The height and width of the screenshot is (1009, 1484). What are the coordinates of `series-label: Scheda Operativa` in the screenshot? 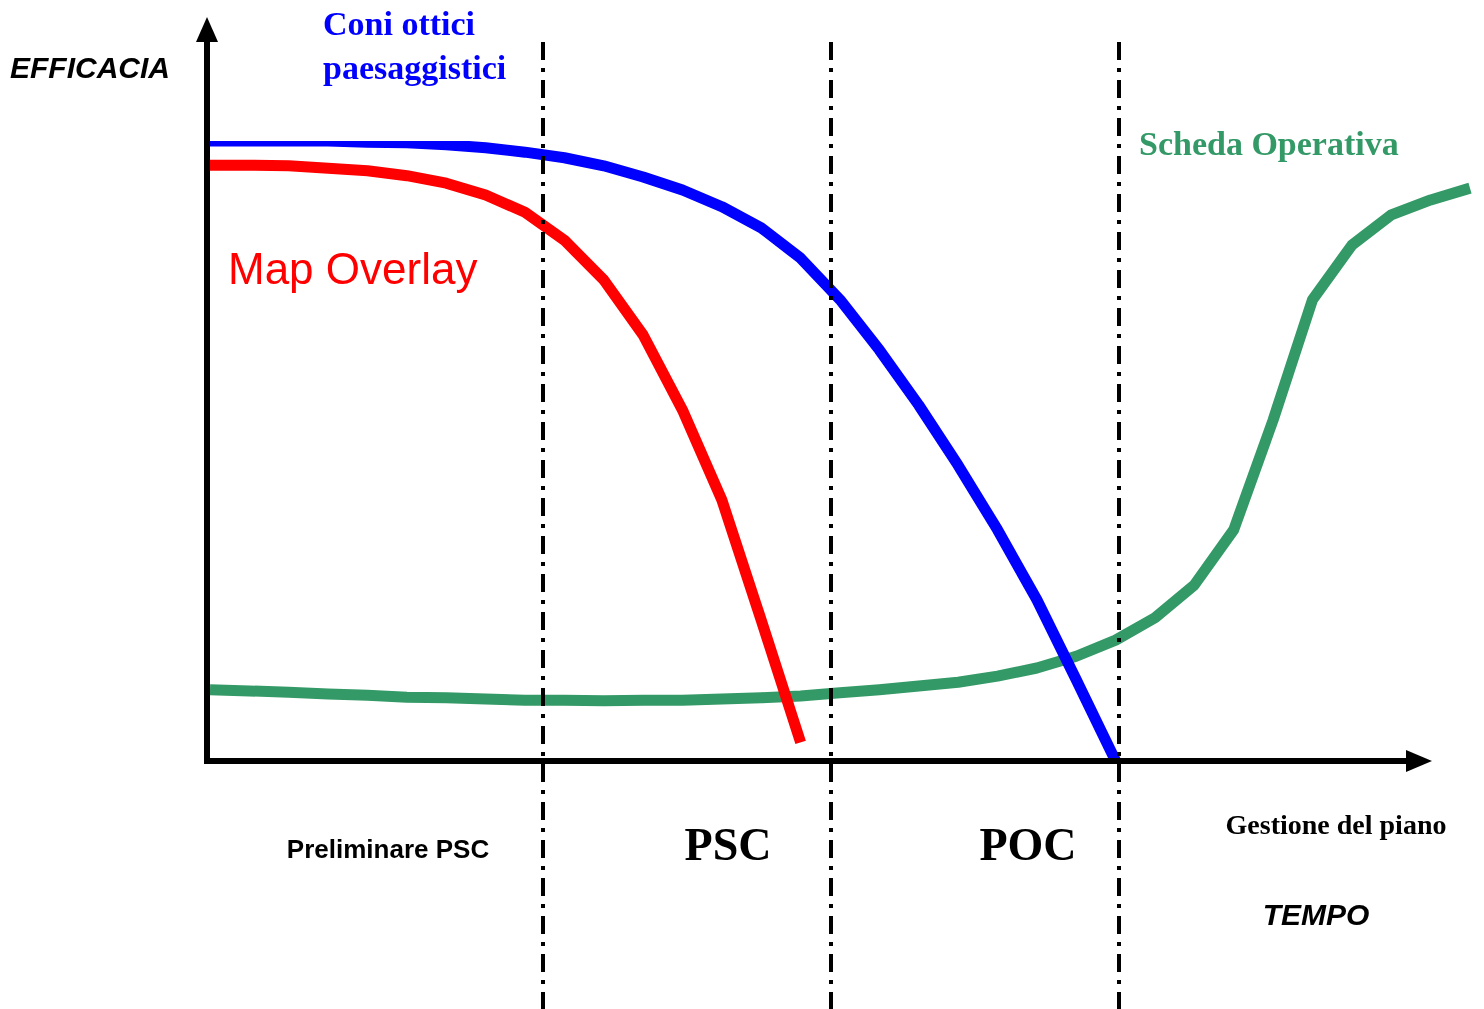 It's located at (1269, 143).